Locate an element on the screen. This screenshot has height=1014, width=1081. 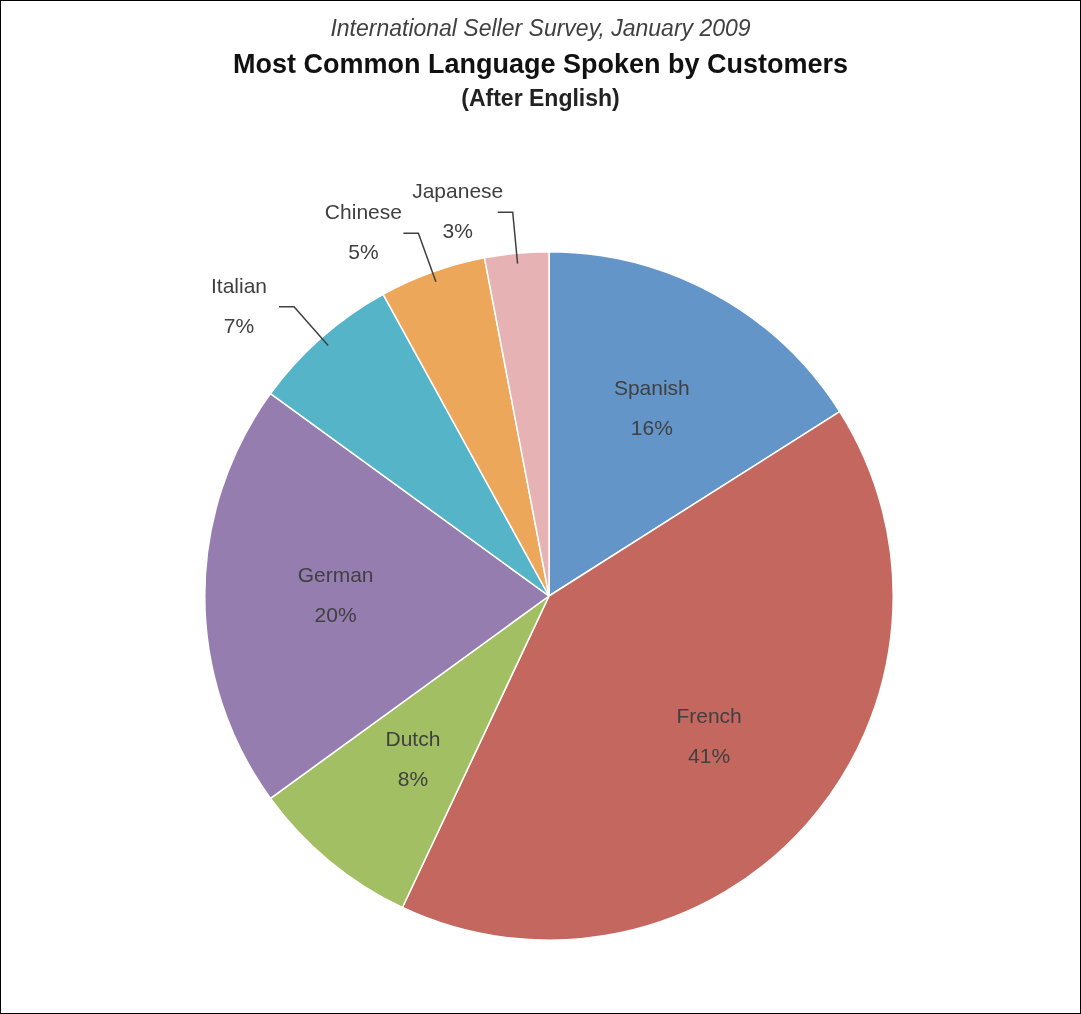
slice-label: Chinese is located at coordinates (363, 212).